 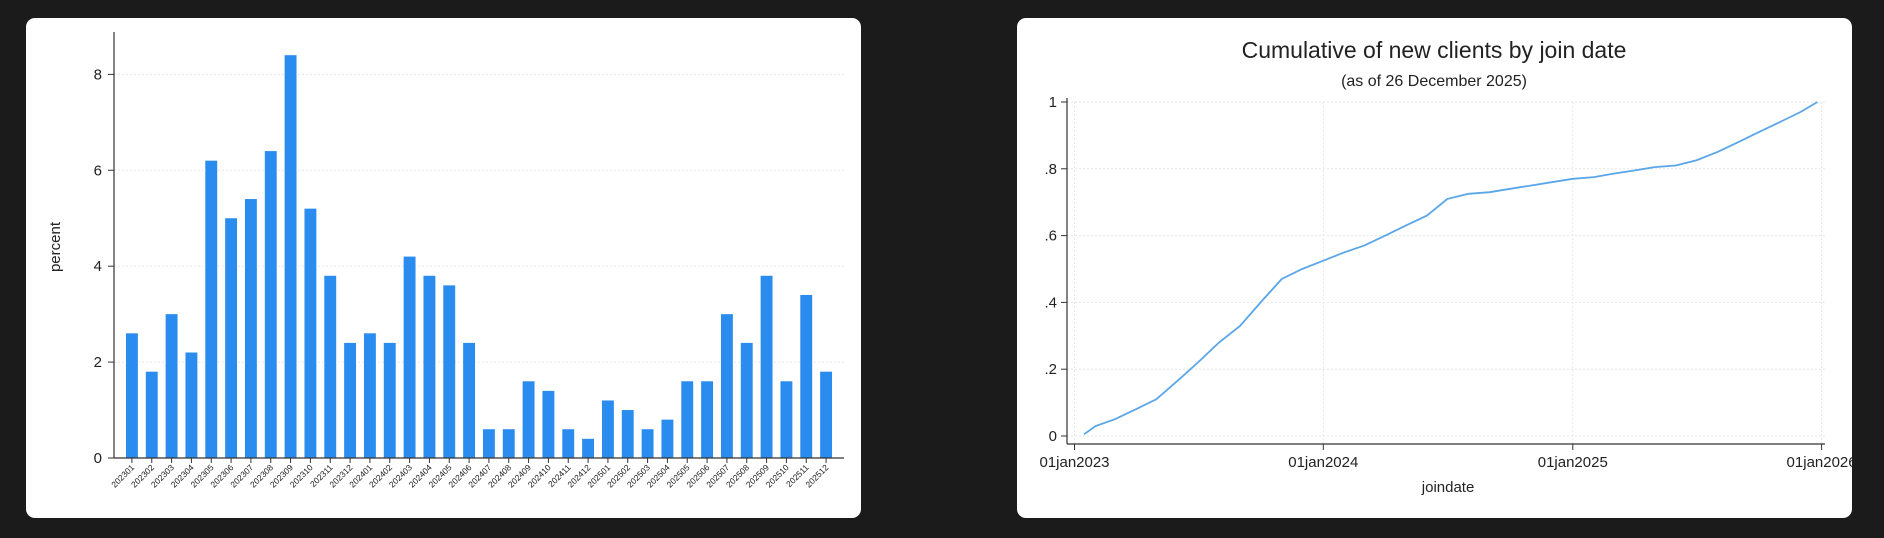 What do you see at coordinates (98, 74) in the screenshot?
I see `y-tick-label: 8` at bounding box center [98, 74].